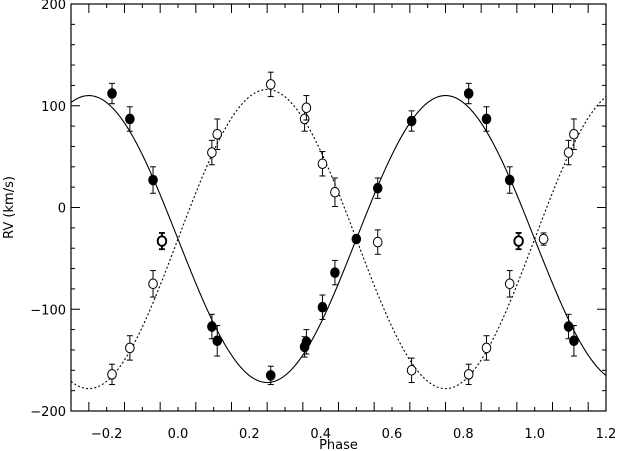 This screenshot has height=451, width=621. What do you see at coordinates (178, 434) in the screenshot?
I see `x-tick-label: 0.0` at bounding box center [178, 434].